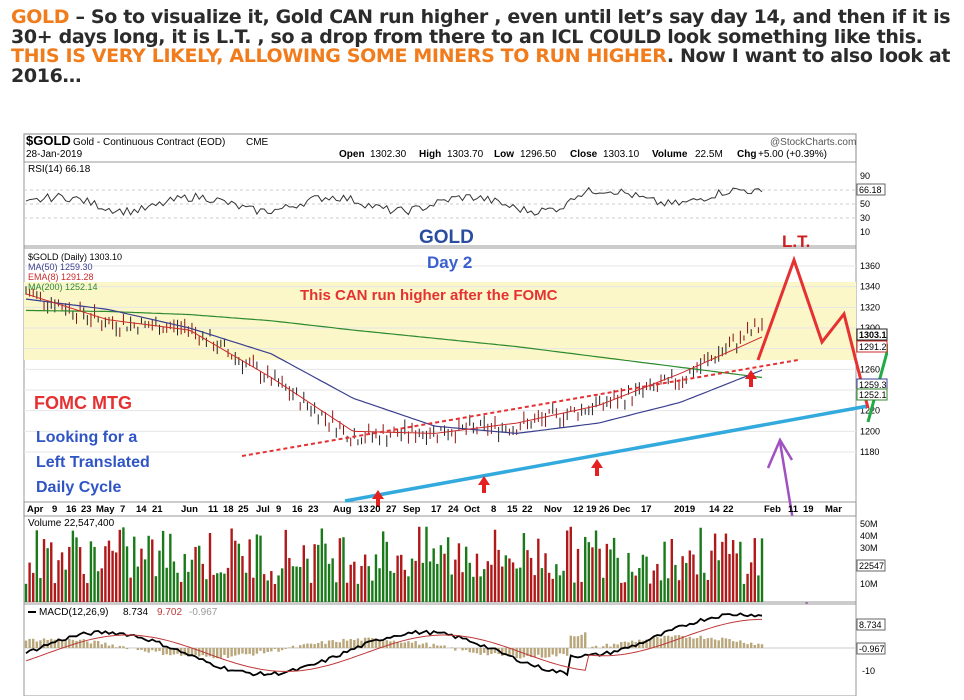 The width and height of the screenshot is (964, 700). I want to click on header-name: Gold - Continuous Contract (EOD), so click(149, 142).